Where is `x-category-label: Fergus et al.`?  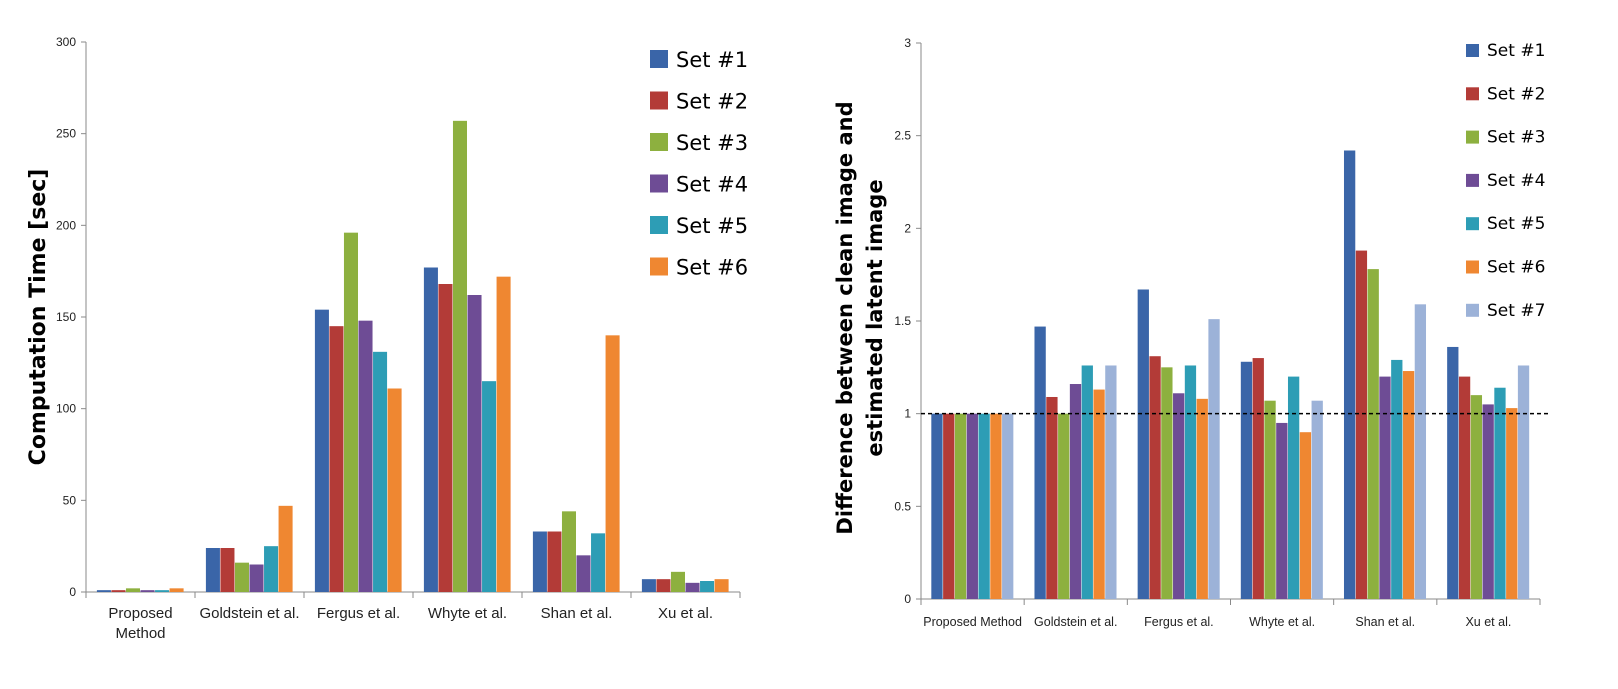 x-category-label: Fergus et al. is located at coordinates (1178, 622).